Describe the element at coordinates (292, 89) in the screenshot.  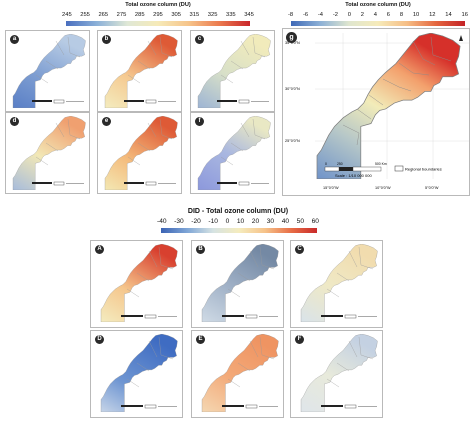
I see `g-lat-label: 30°0'0"N` at that location.